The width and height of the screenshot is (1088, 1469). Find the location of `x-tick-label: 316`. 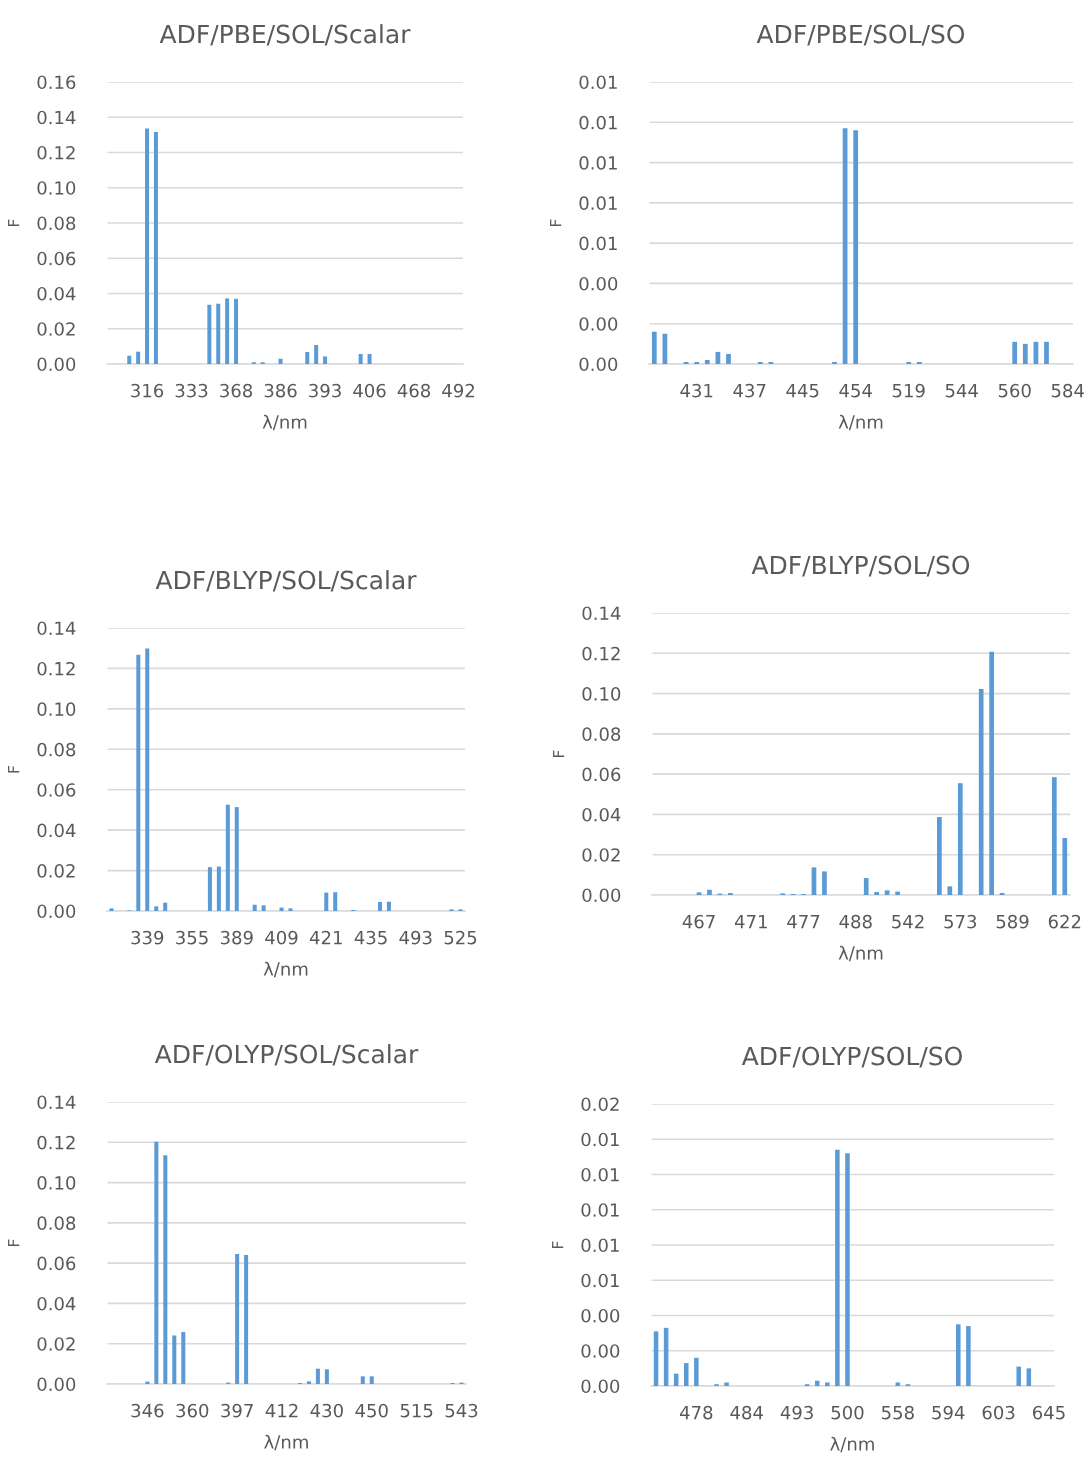

x-tick-label: 316 is located at coordinates (147, 390).